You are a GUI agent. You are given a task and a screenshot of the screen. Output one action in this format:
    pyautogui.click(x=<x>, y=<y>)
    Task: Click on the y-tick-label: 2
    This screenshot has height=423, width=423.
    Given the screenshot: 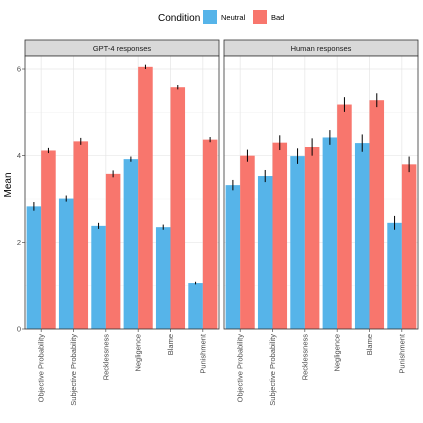 What is the action you would take?
    pyautogui.click(x=19, y=242)
    